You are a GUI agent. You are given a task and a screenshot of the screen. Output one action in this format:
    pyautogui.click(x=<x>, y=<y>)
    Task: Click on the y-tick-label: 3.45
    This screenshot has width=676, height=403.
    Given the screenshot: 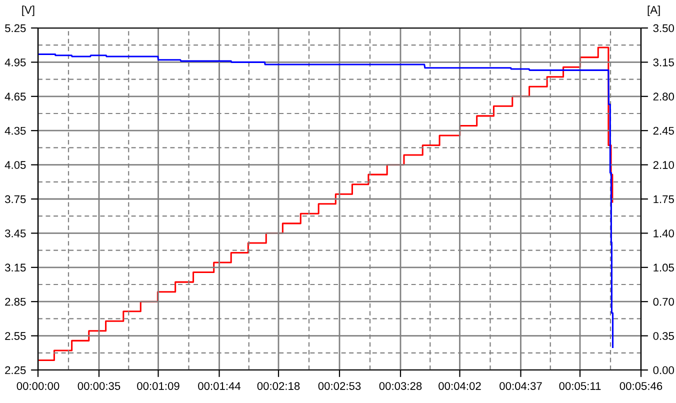 What is the action you would take?
    pyautogui.click(x=15, y=233)
    